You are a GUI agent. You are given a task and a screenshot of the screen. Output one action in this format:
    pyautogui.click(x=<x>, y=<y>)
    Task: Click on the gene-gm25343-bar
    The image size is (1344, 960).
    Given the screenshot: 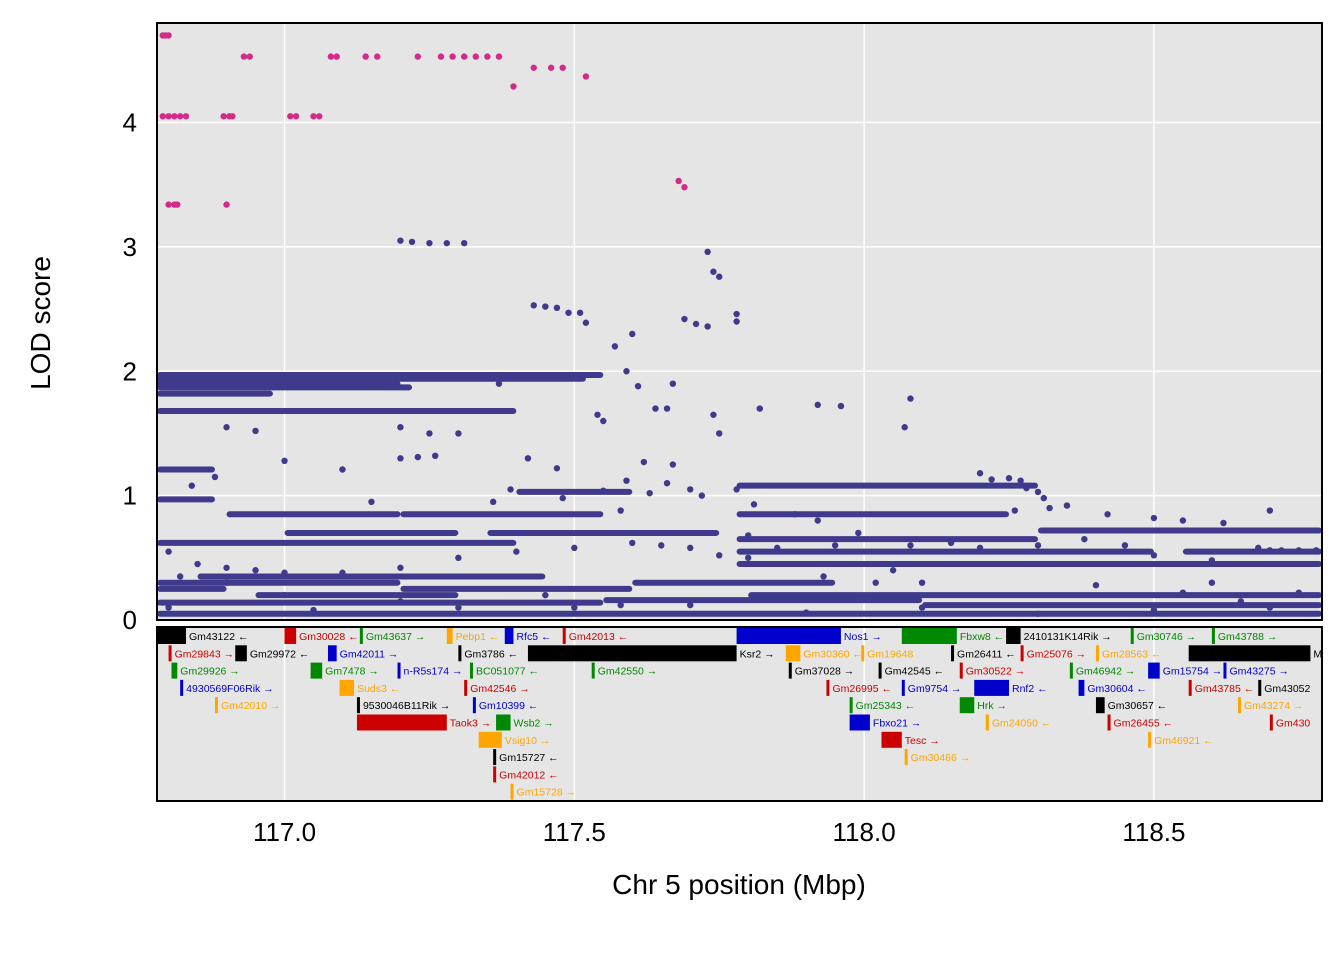 What is the action you would take?
    pyautogui.click(x=851, y=705)
    